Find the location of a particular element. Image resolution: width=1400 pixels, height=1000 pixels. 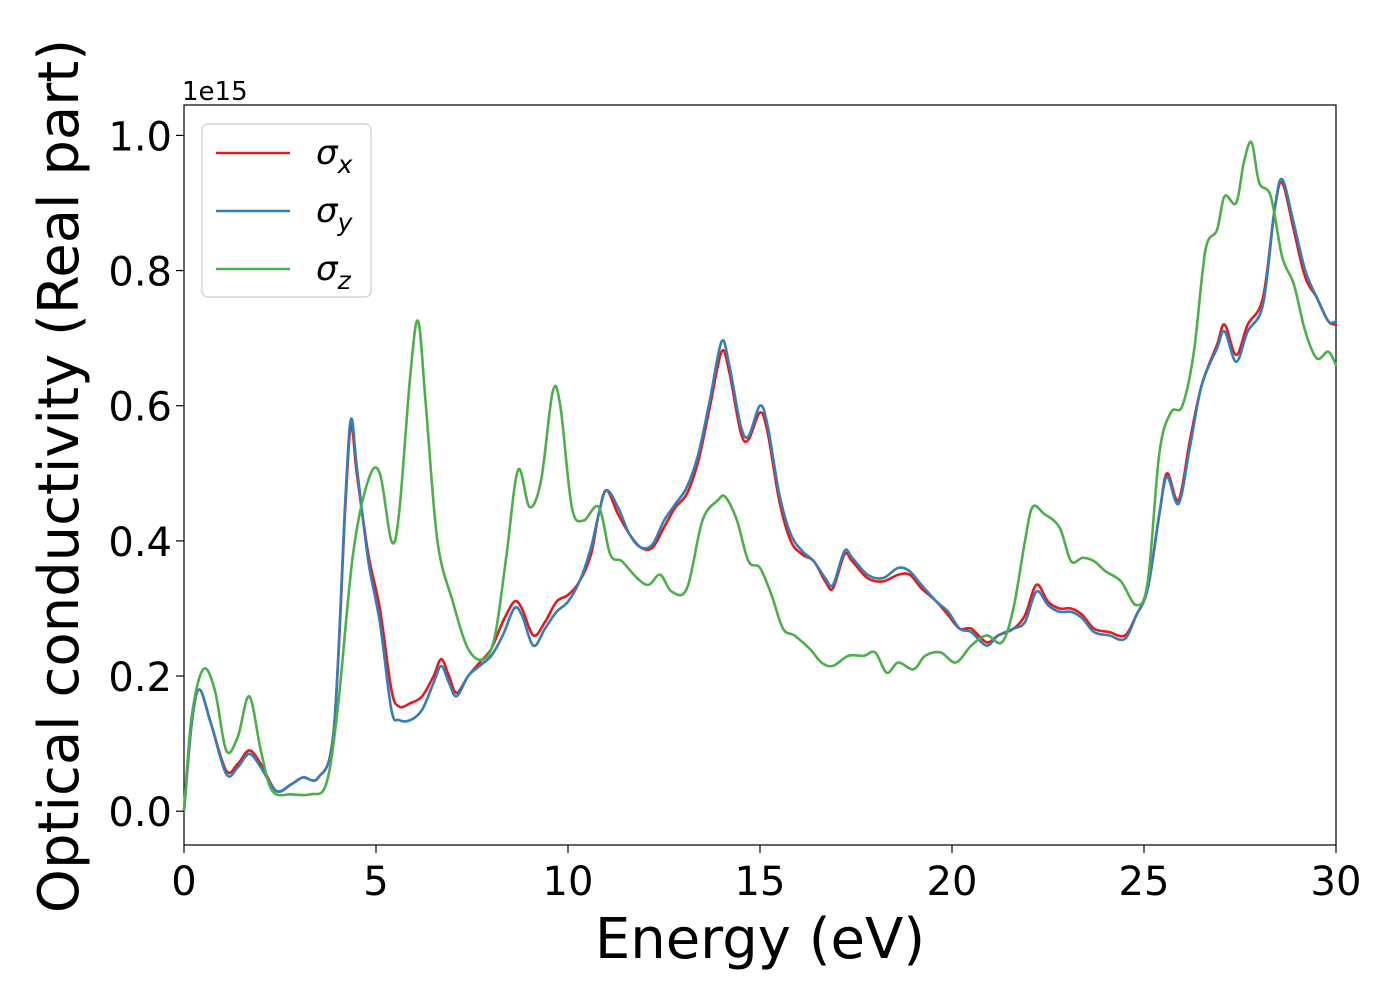

x-tick-label: 20 is located at coordinates (952, 882).